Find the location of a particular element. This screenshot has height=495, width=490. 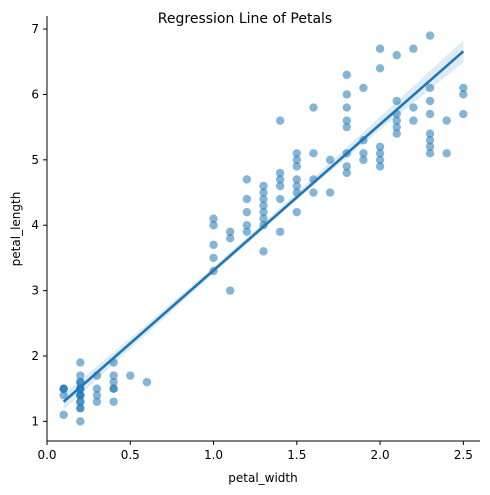

x-tick-label: 2.5 is located at coordinates (463, 455).